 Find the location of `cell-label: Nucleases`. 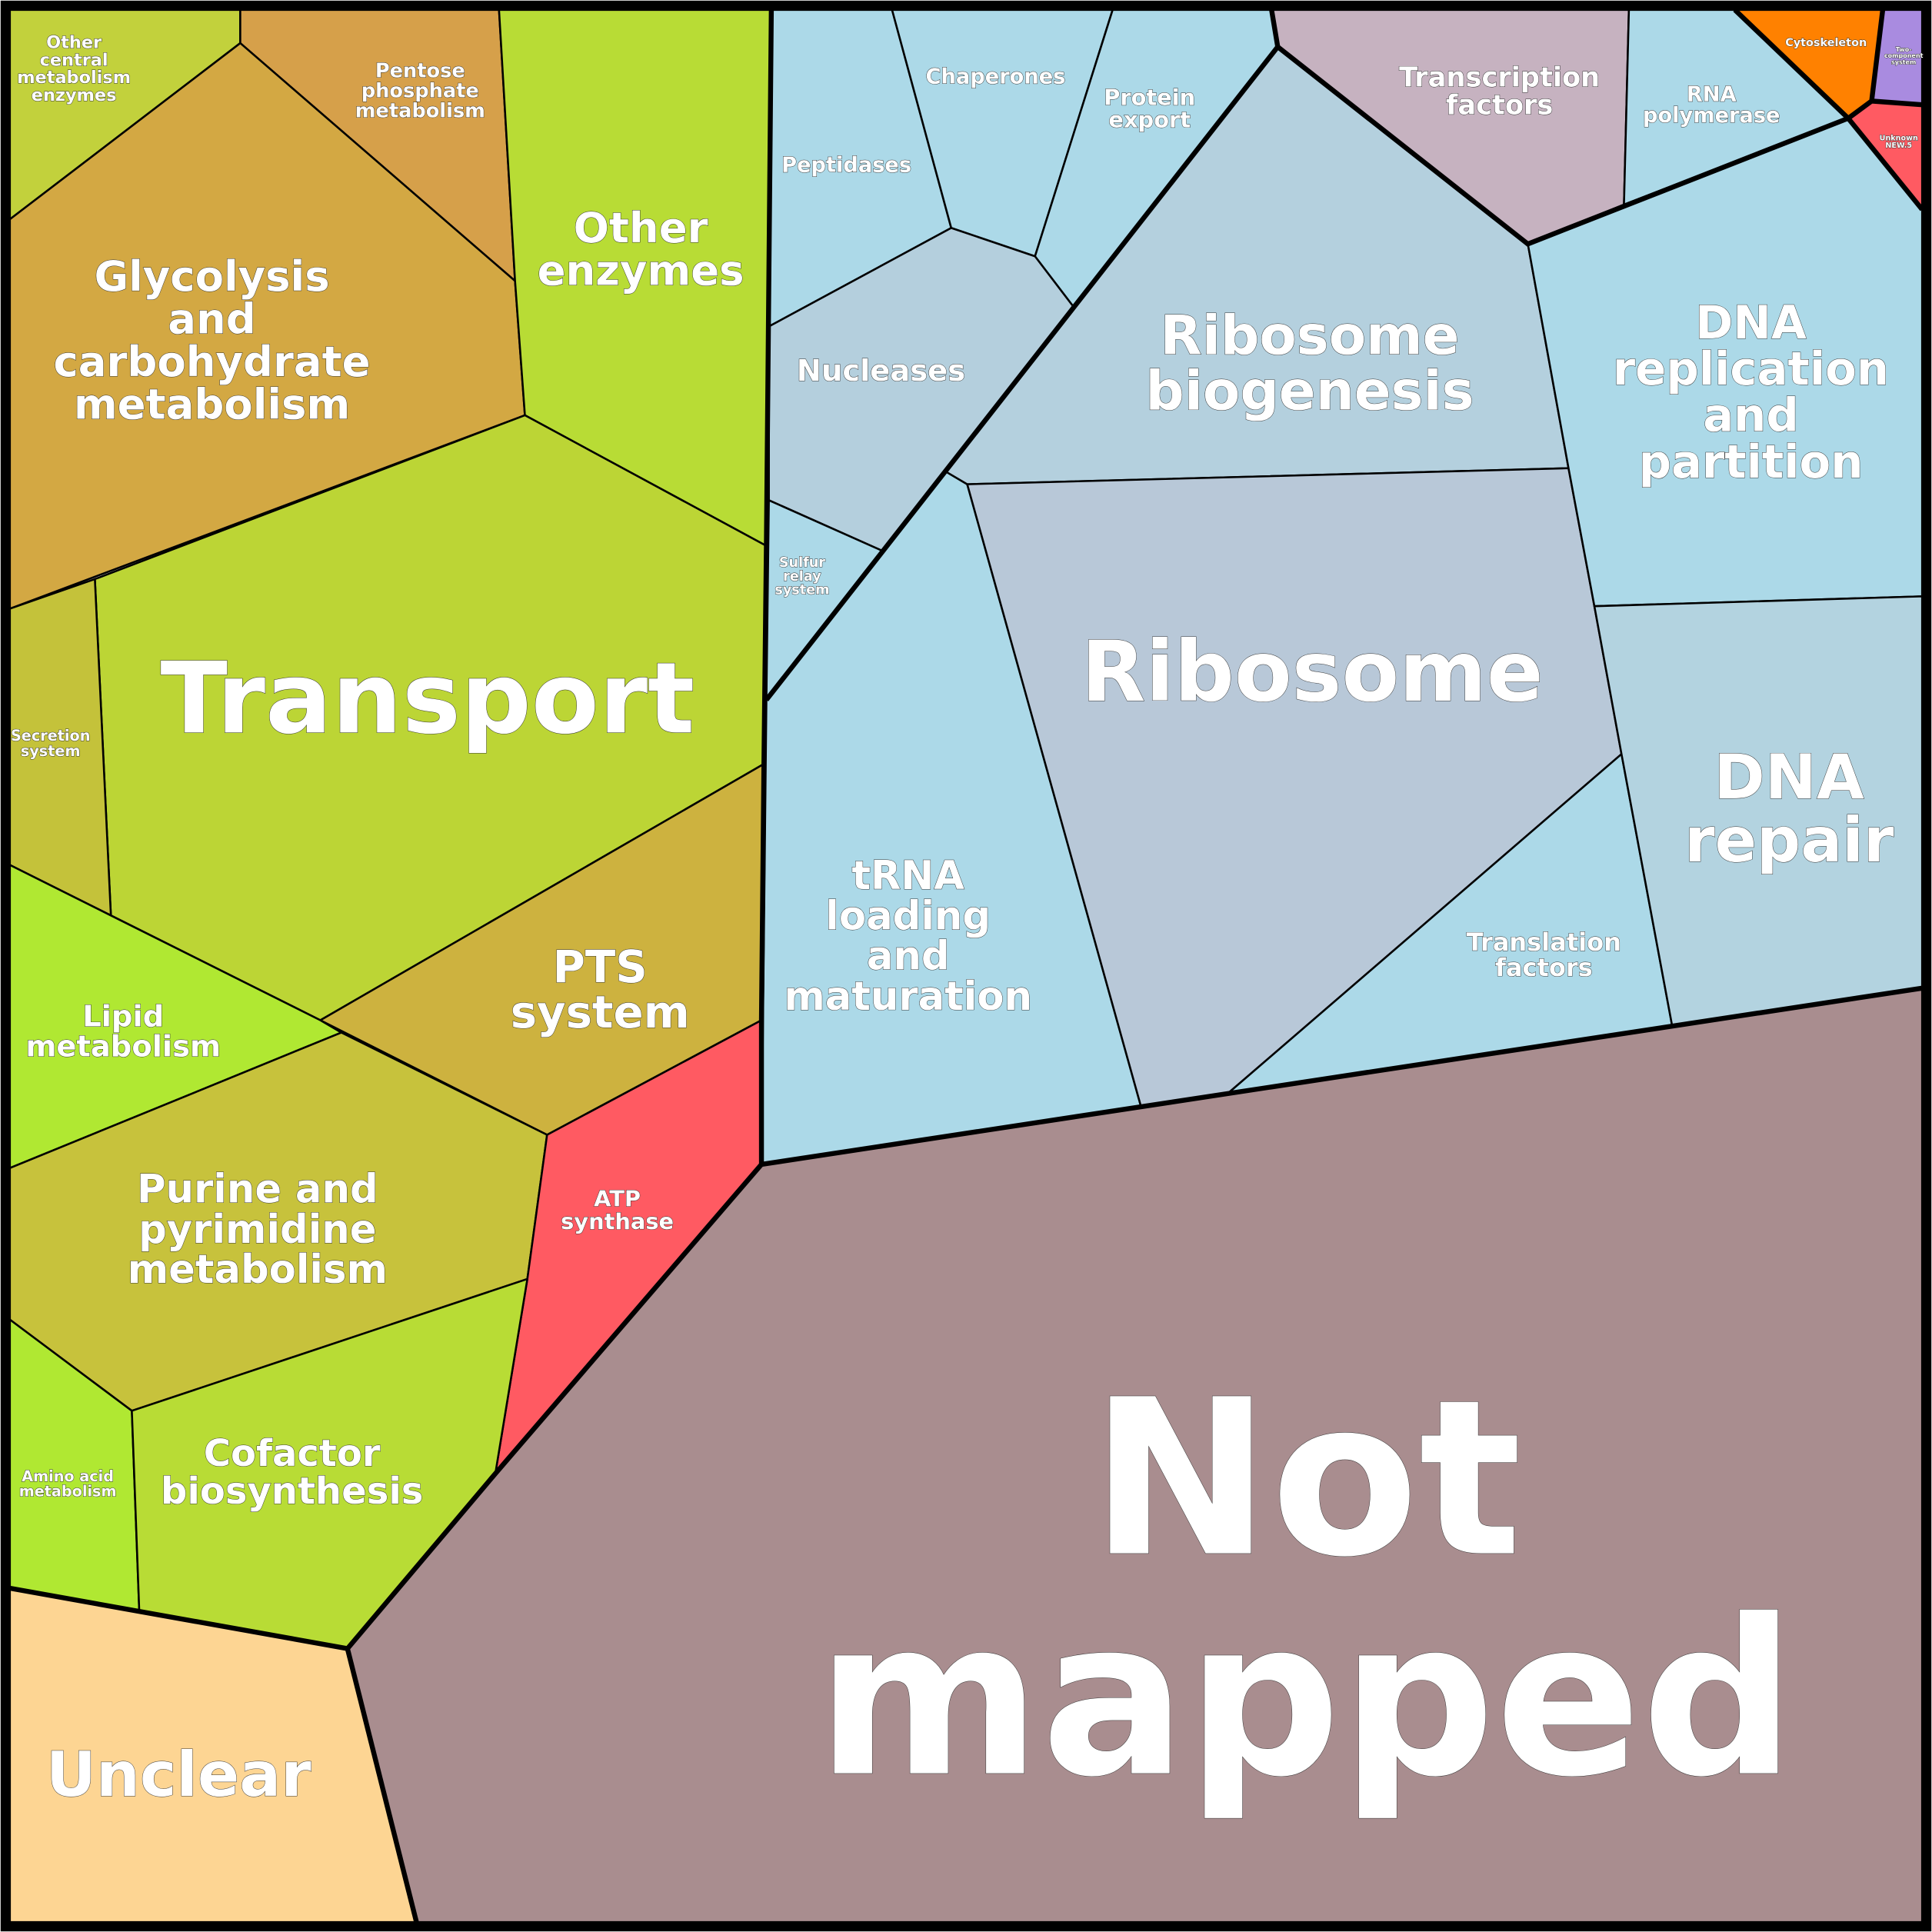

cell-label: Nucleases is located at coordinates (881, 371).